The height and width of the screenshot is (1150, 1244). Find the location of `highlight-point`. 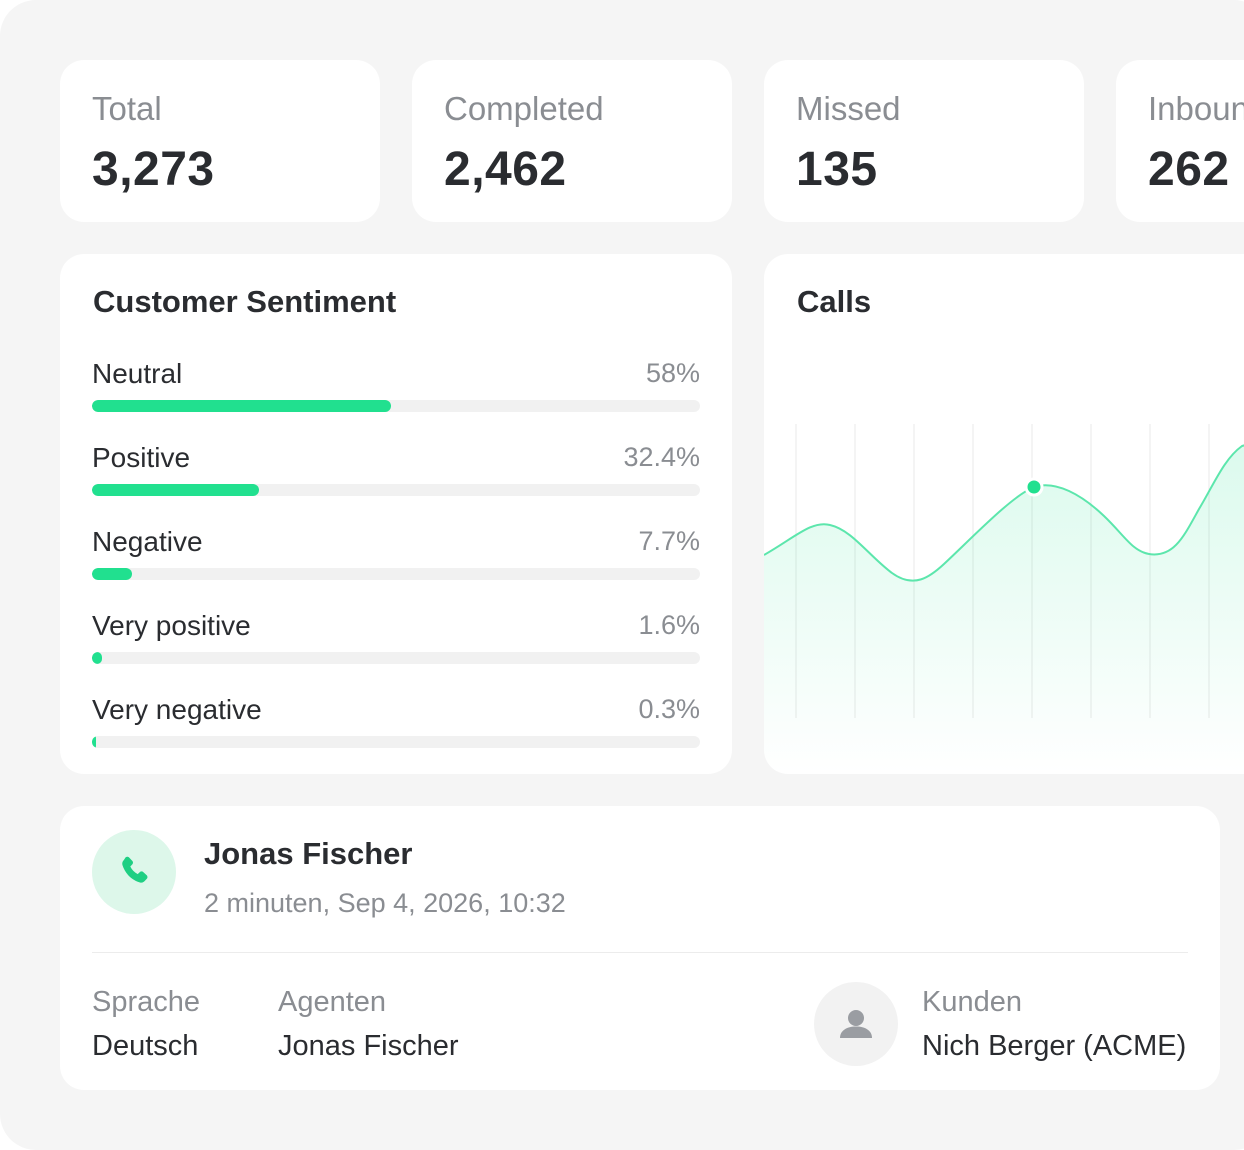

highlight-point is located at coordinates (1034, 487).